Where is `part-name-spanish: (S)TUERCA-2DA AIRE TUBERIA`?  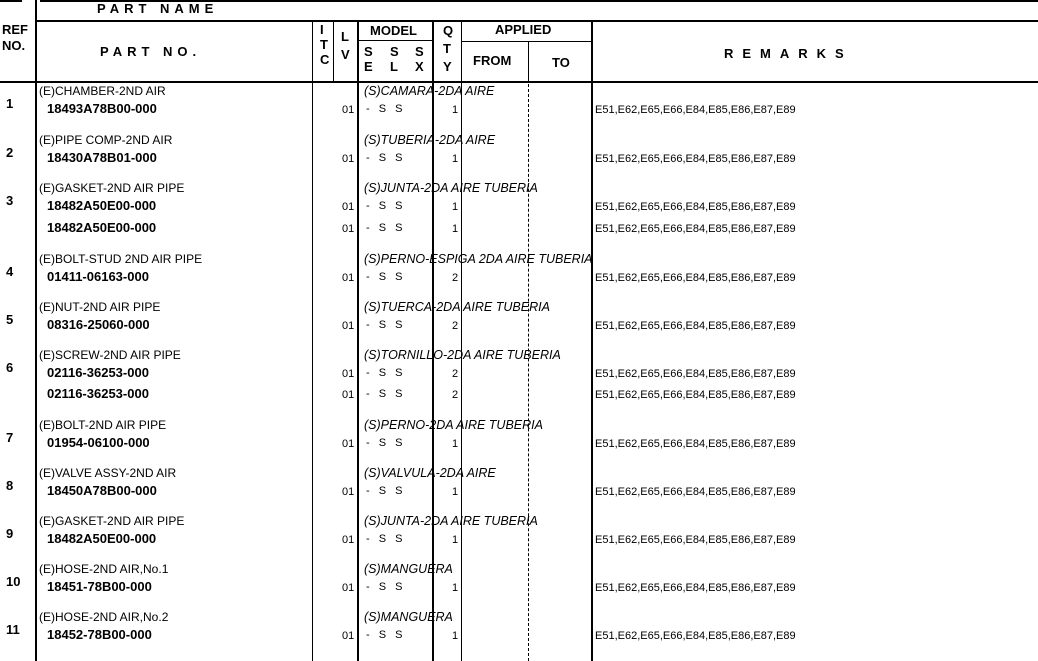 part-name-spanish: (S)TUERCA-2DA AIRE TUBERIA is located at coordinates (457, 307).